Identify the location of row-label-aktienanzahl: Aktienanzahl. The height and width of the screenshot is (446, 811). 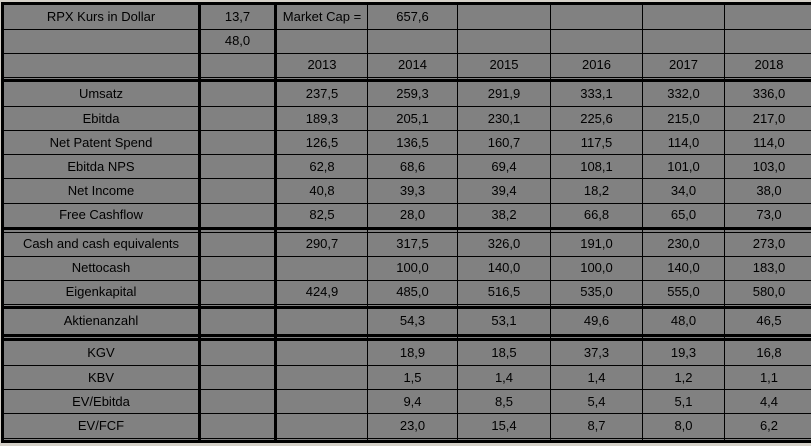
(101, 322).